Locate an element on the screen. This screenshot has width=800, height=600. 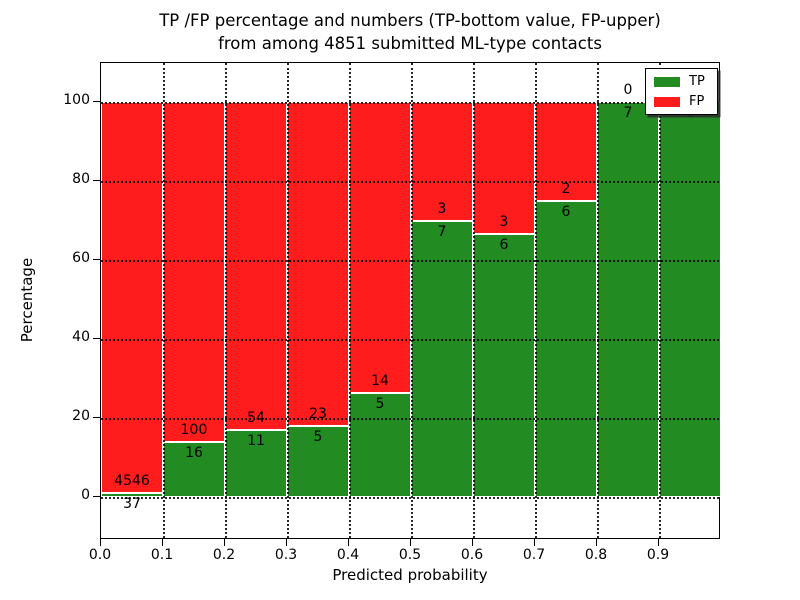
tp-count-label: 16 is located at coordinates (194, 453).